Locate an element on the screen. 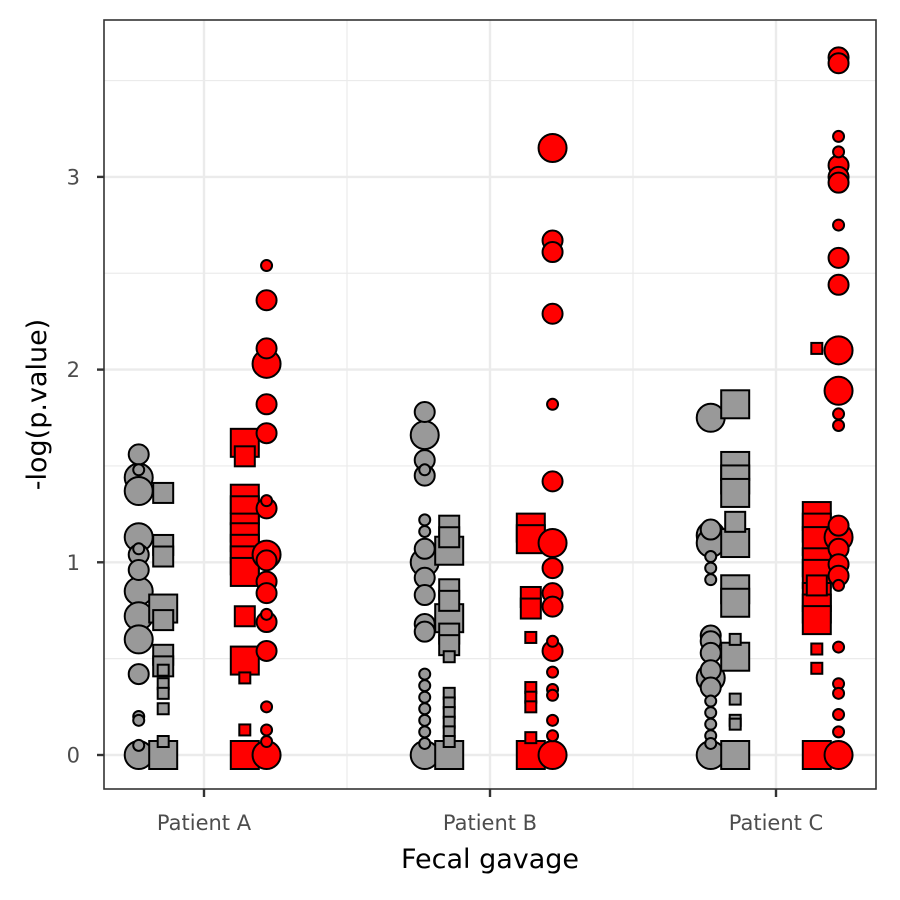 The width and height of the screenshot is (900, 900). y-tick-label: 1 is located at coordinates (73, 563).